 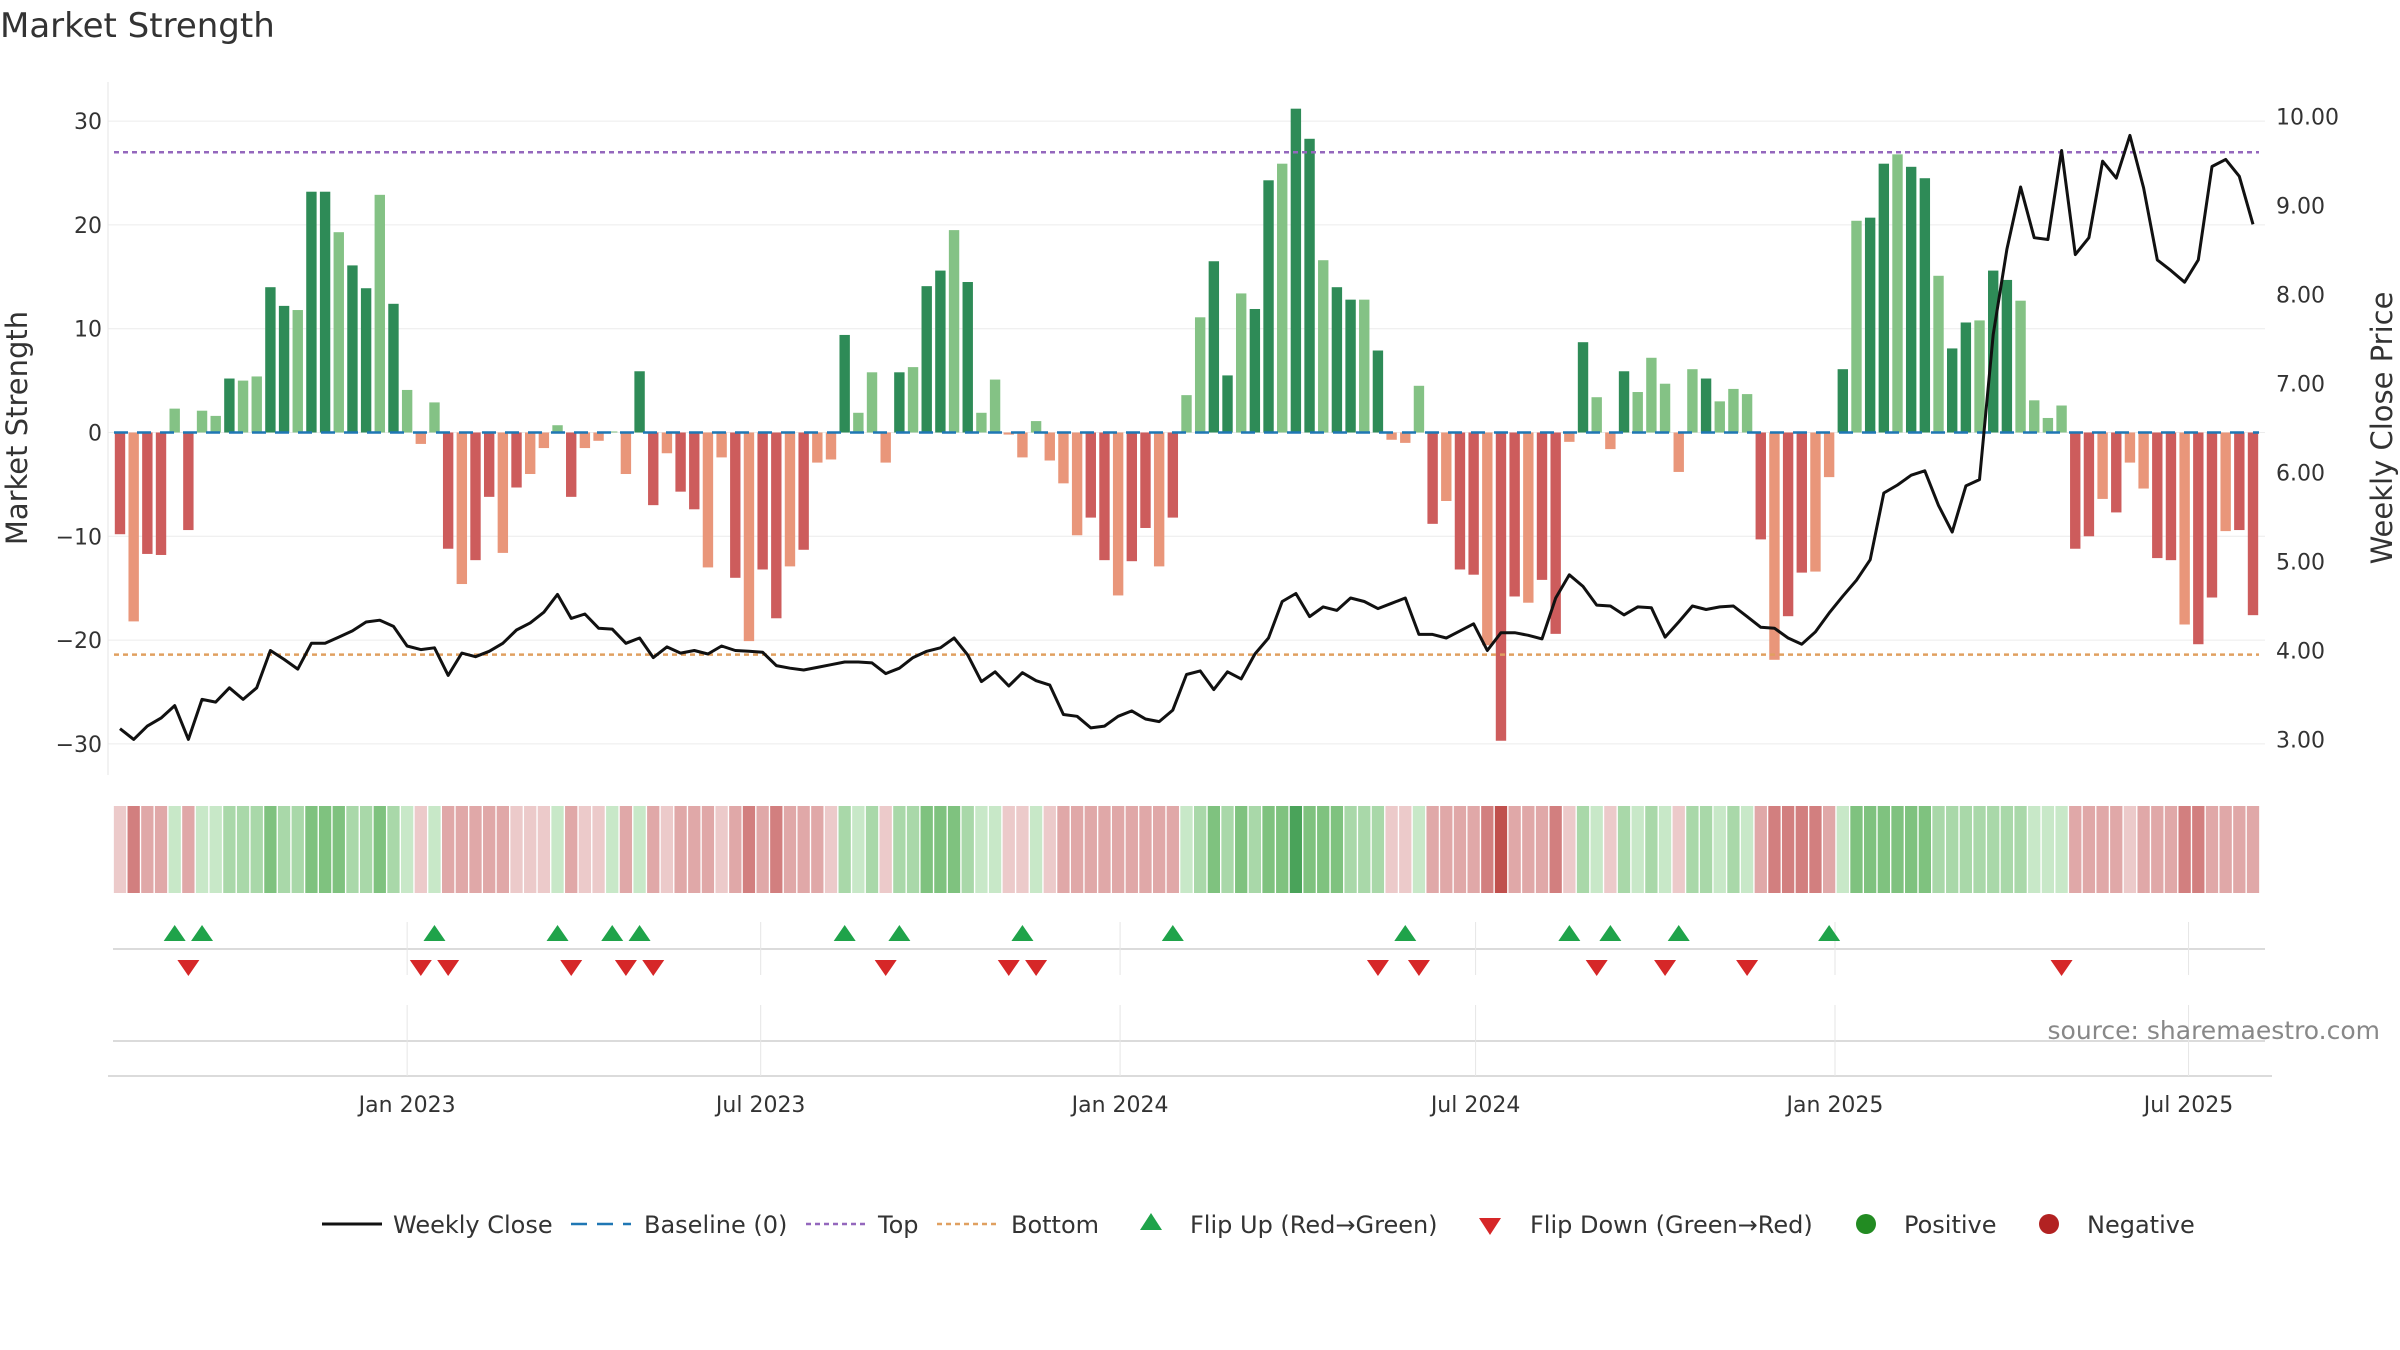 I want to click on chart-title: Market Strength, so click(x=137, y=26).